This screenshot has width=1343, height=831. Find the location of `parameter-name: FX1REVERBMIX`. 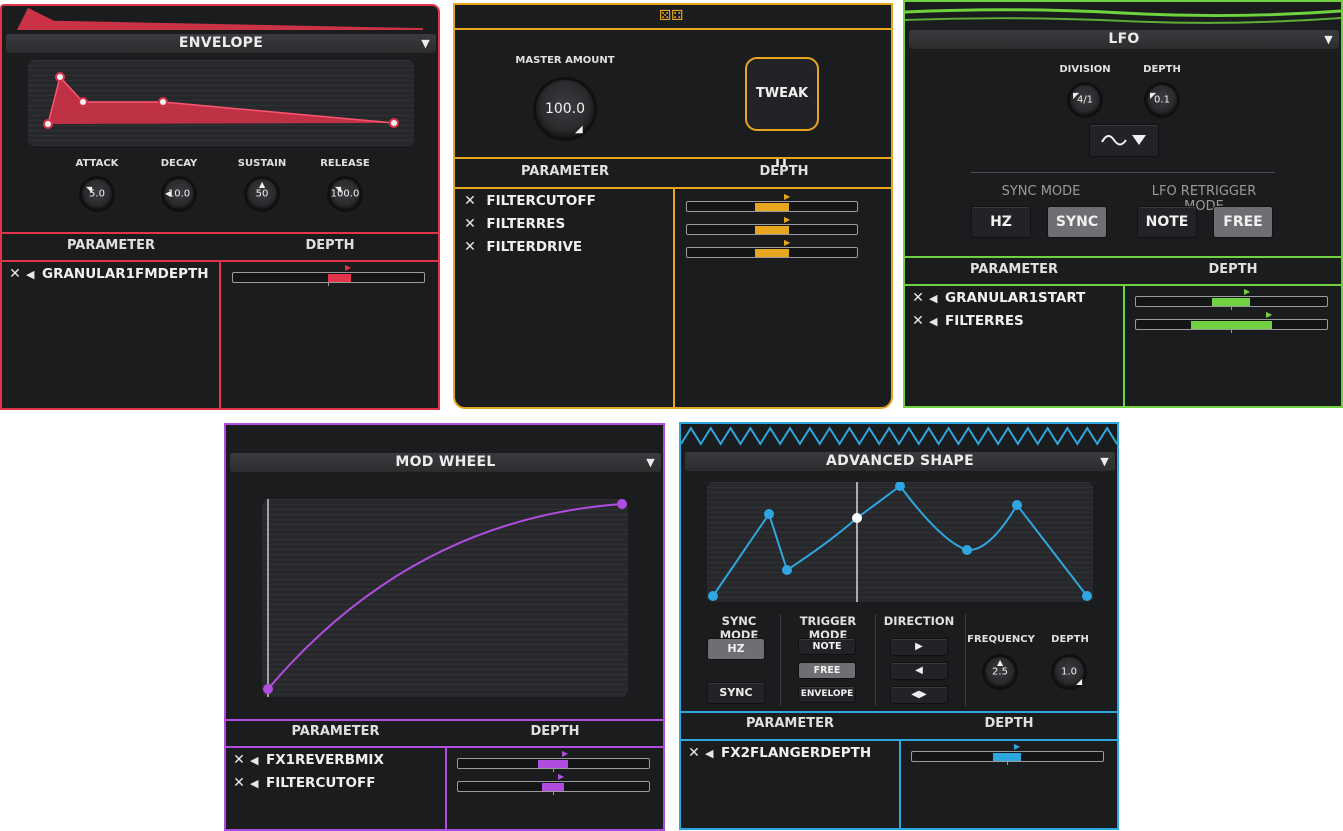

parameter-name: FX1REVERBMIX is located at coordinates (325, 760).